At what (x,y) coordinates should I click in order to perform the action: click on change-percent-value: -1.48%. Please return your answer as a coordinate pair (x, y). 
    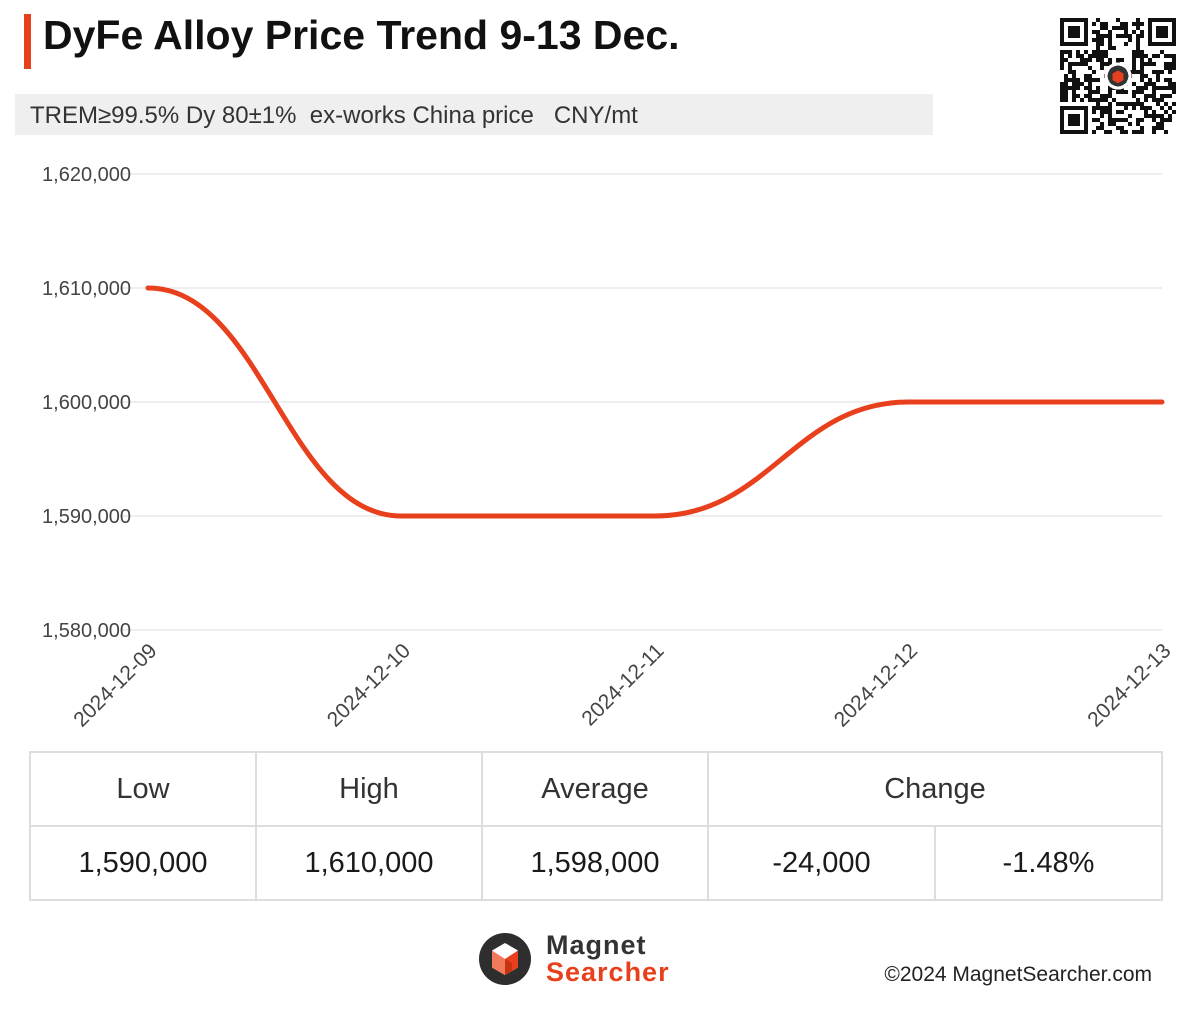
    Looking at the image, I should click on (1048, 863).